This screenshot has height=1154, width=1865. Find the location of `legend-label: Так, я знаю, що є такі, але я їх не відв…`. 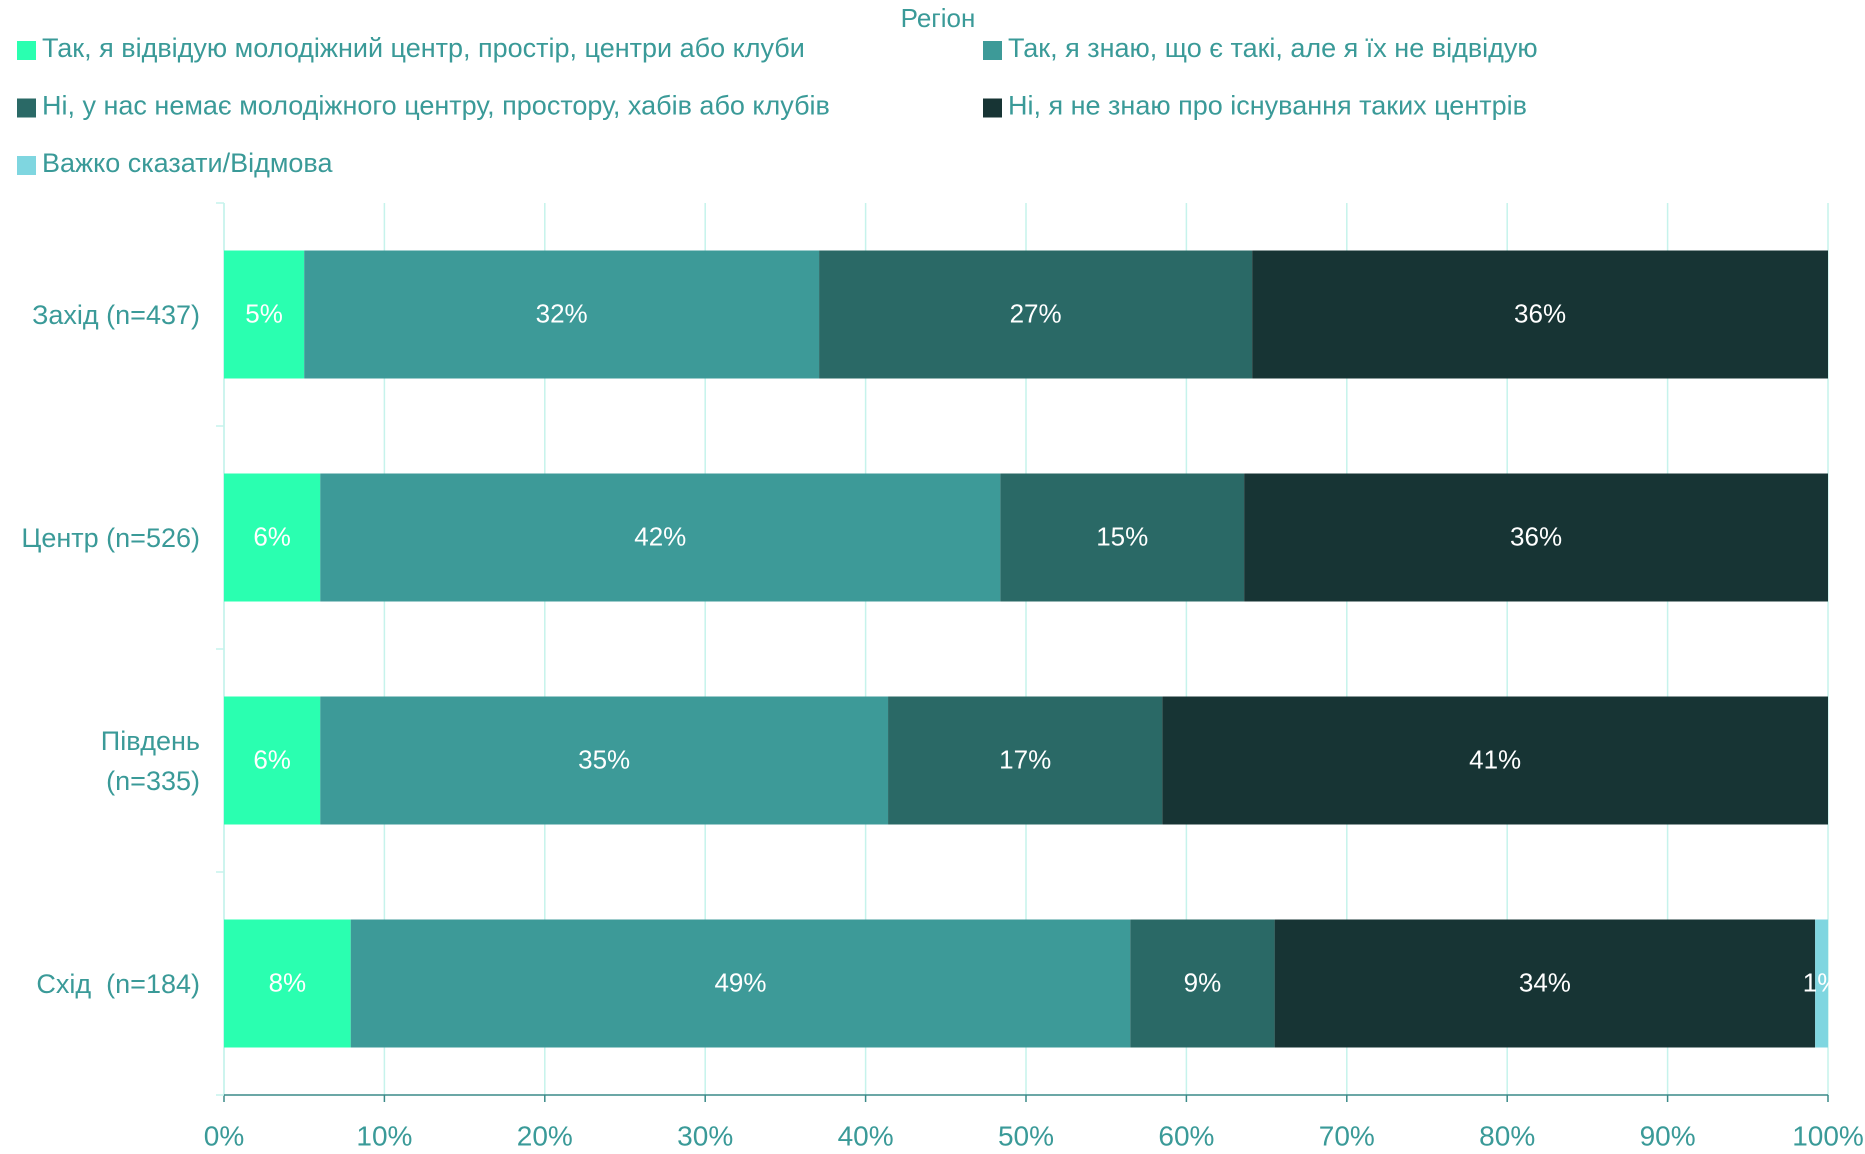

legend-label: Так, я знаю, що є такі, але я їх не відв… is located at coordinates (1273, 48).